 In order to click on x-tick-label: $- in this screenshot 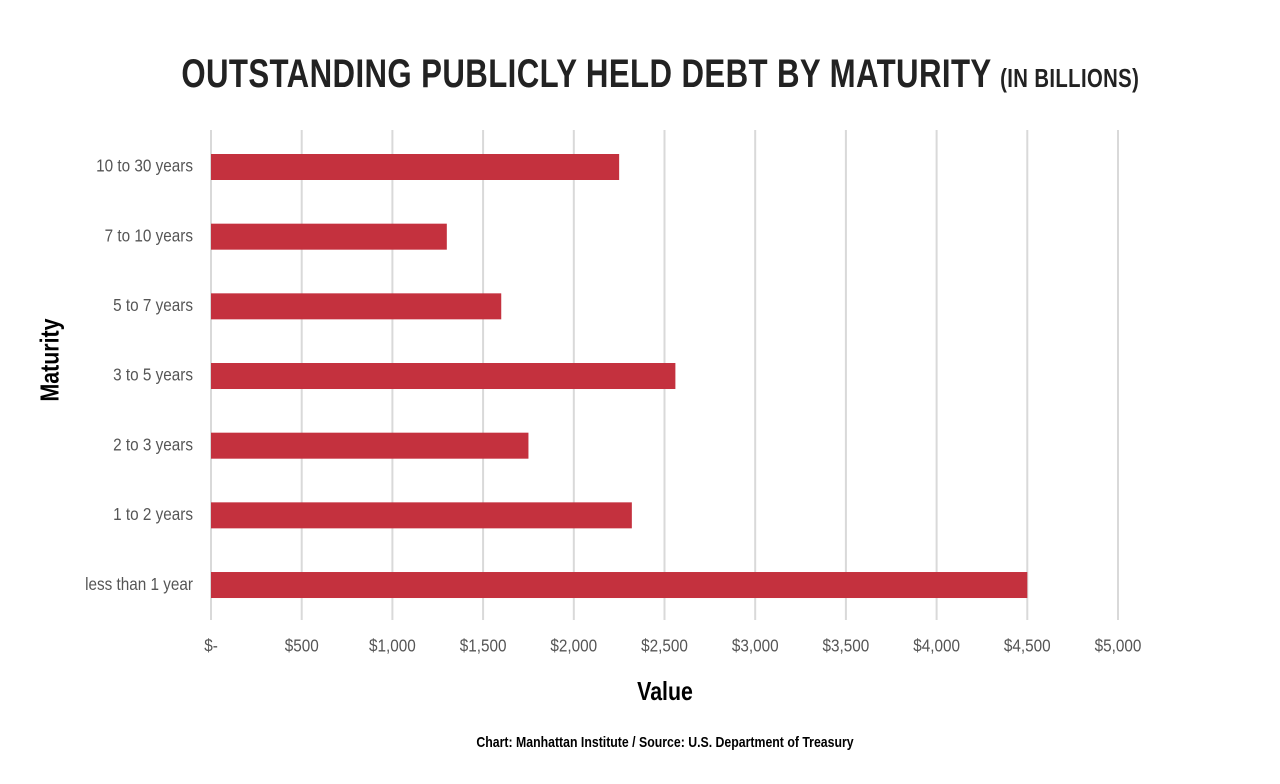, I will do `click(211, 646)`.